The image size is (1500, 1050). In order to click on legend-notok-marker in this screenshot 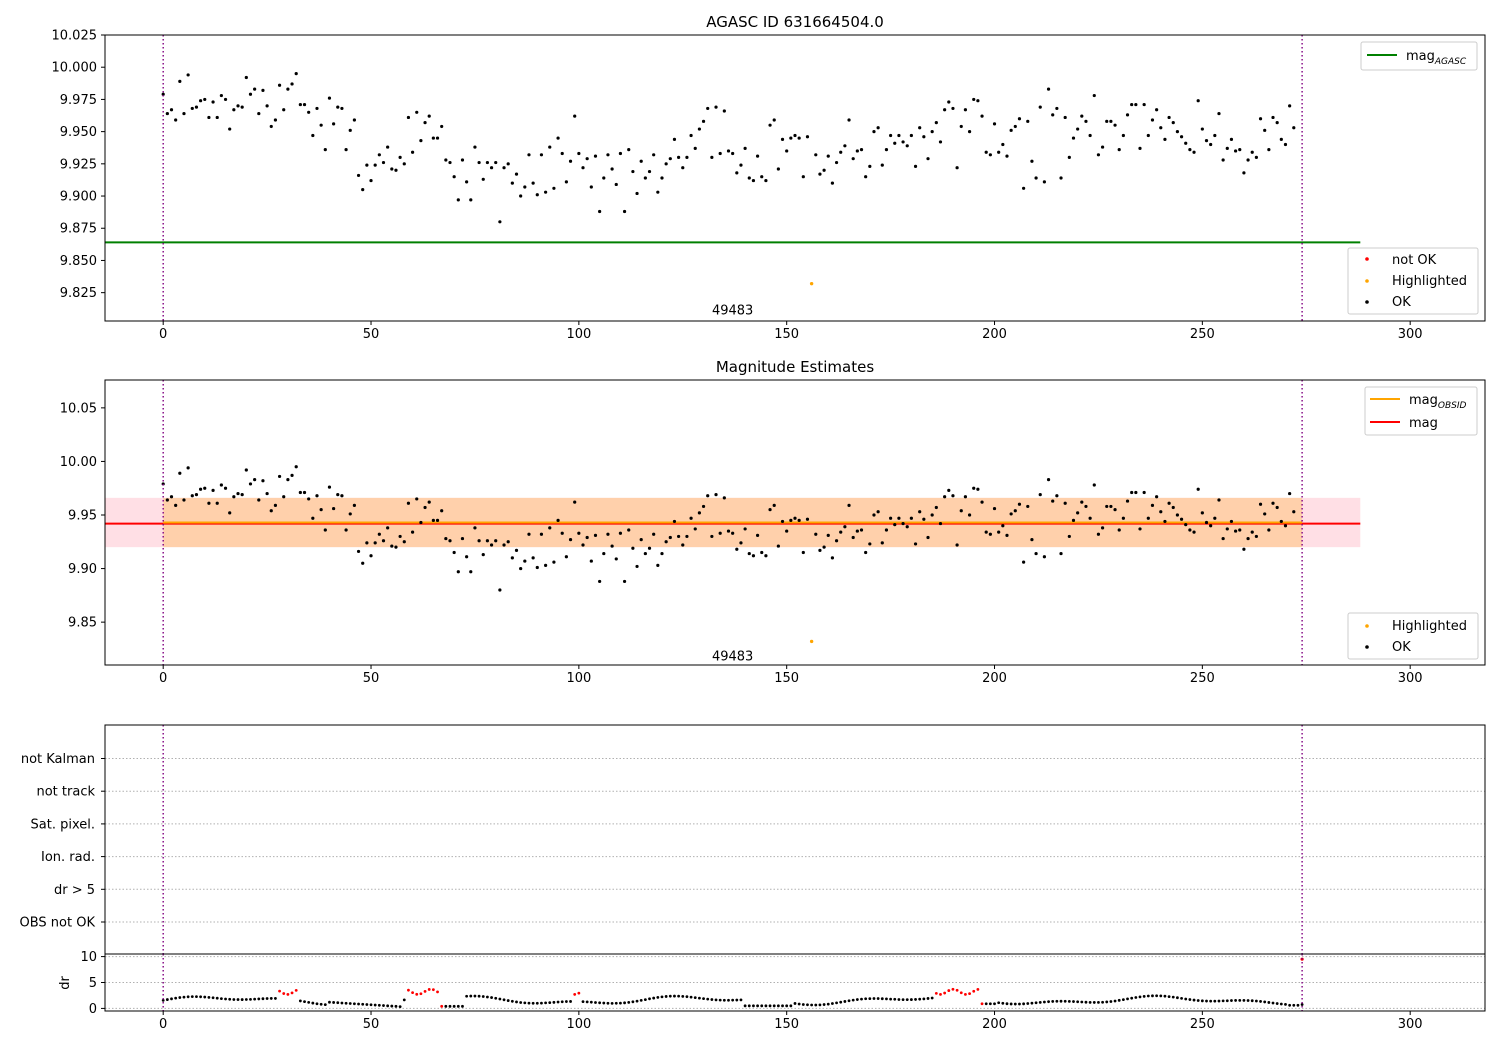, I will do `click(1367, 259)`.